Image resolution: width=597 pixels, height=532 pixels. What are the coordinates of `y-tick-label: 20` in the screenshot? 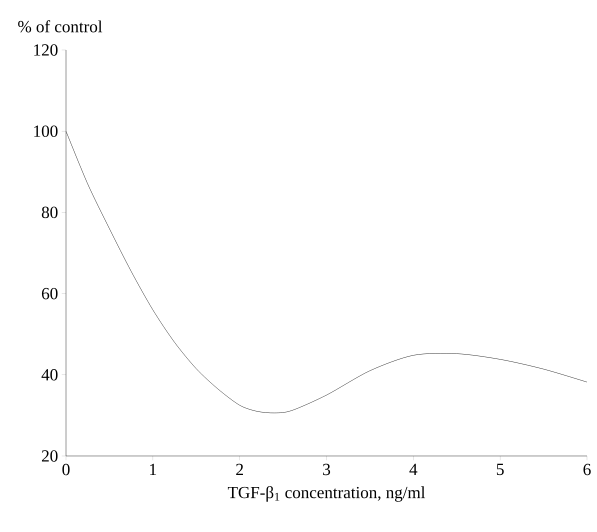 It's located at (50, 456).